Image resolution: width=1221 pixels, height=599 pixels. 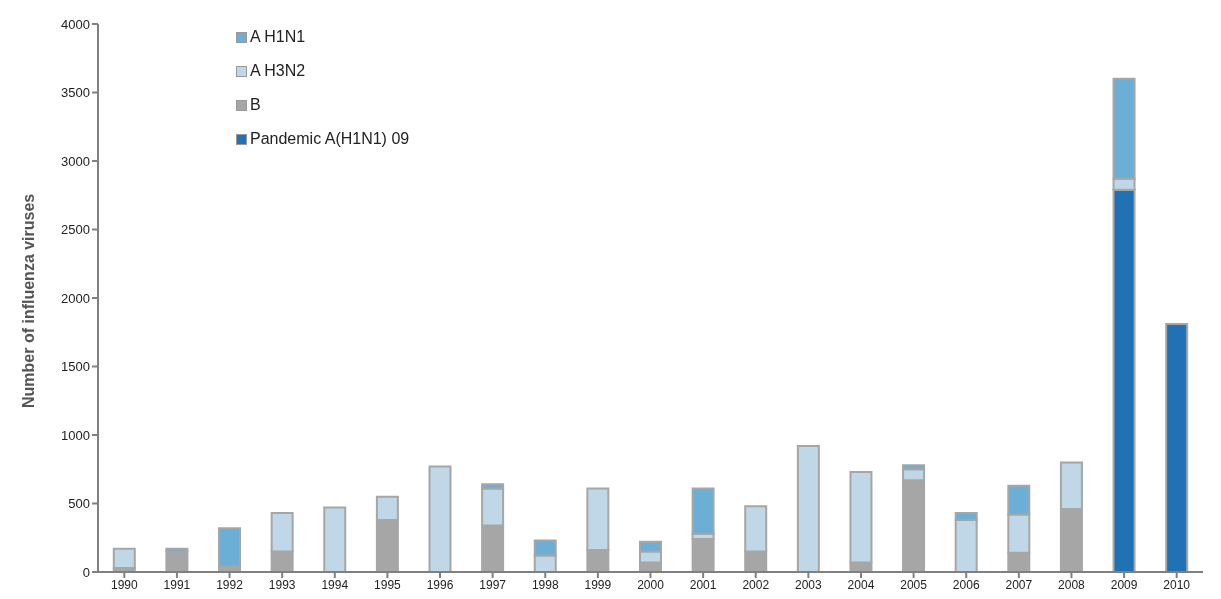 I want to click on x-tick-label: 1999, so click(x=598, y=584).